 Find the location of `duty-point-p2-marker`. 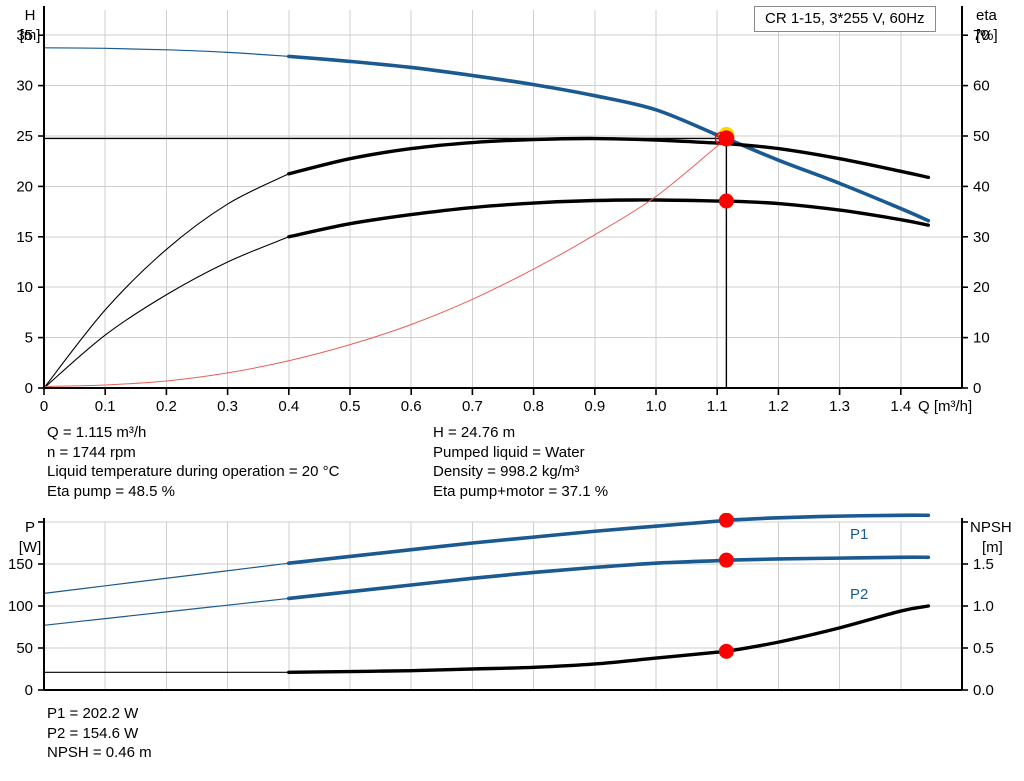

duty-point-p2-marker is located at coordinates (726, 560).